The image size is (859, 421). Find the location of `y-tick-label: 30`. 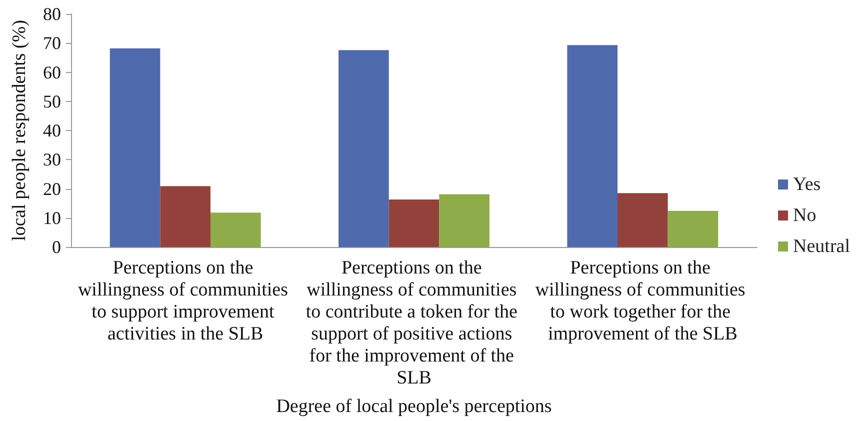

y-tick-label: 30 is located at coordinates (52, 160).